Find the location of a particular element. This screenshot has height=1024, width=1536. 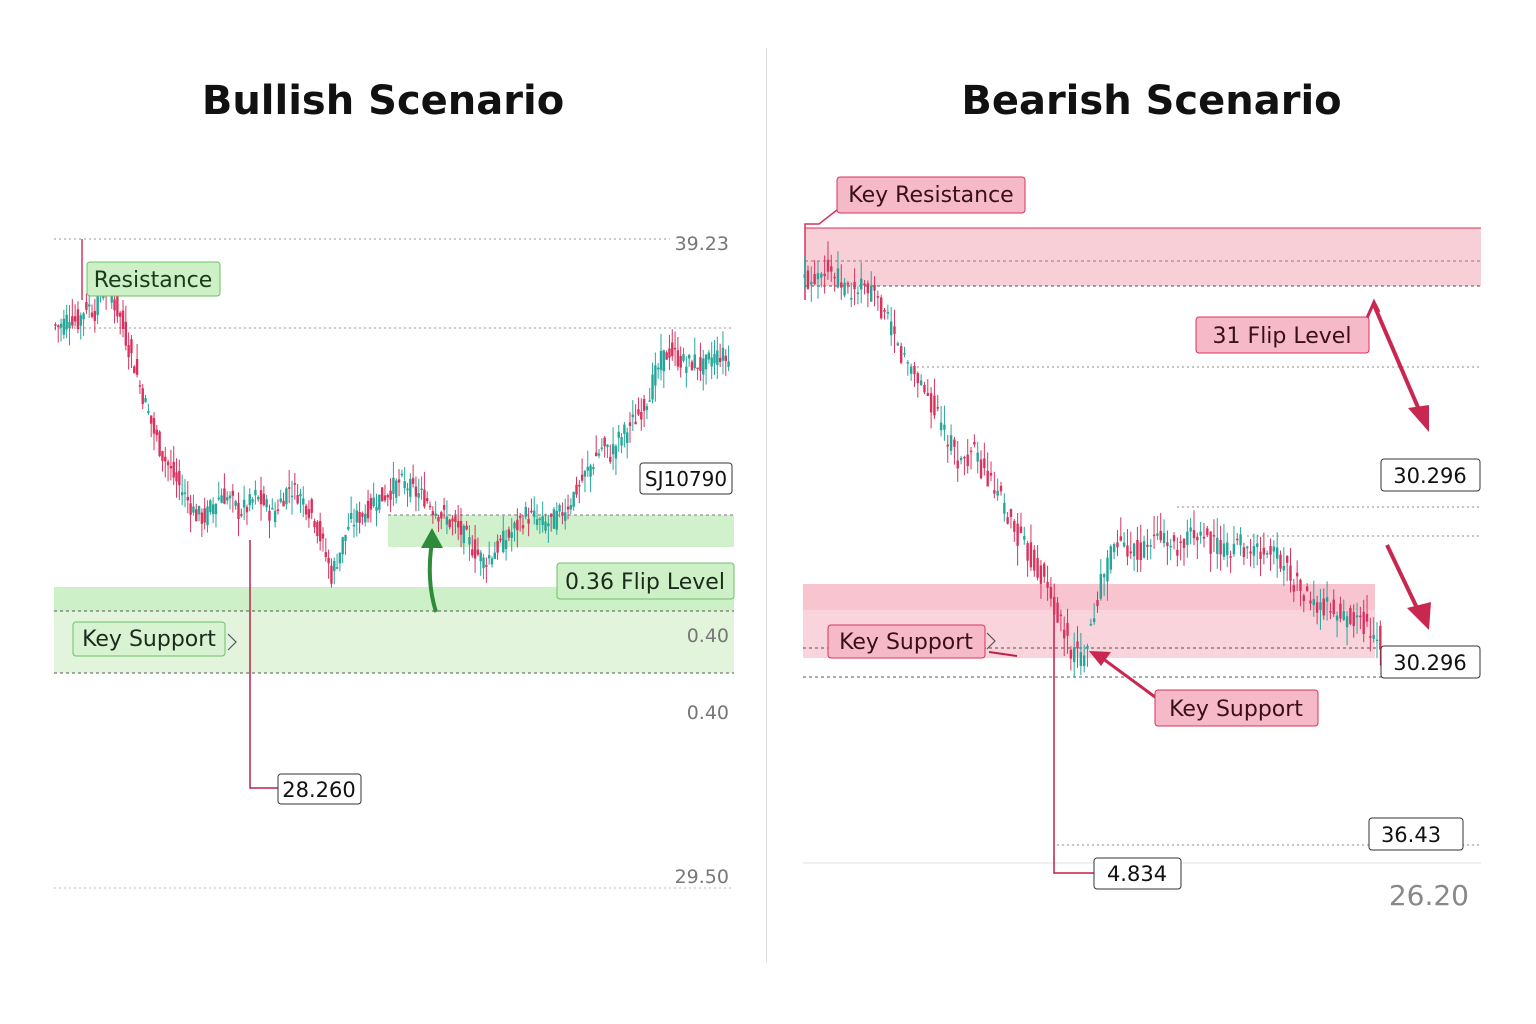

ticker-tag: SJ10790 is located at coordinates (686, 479).